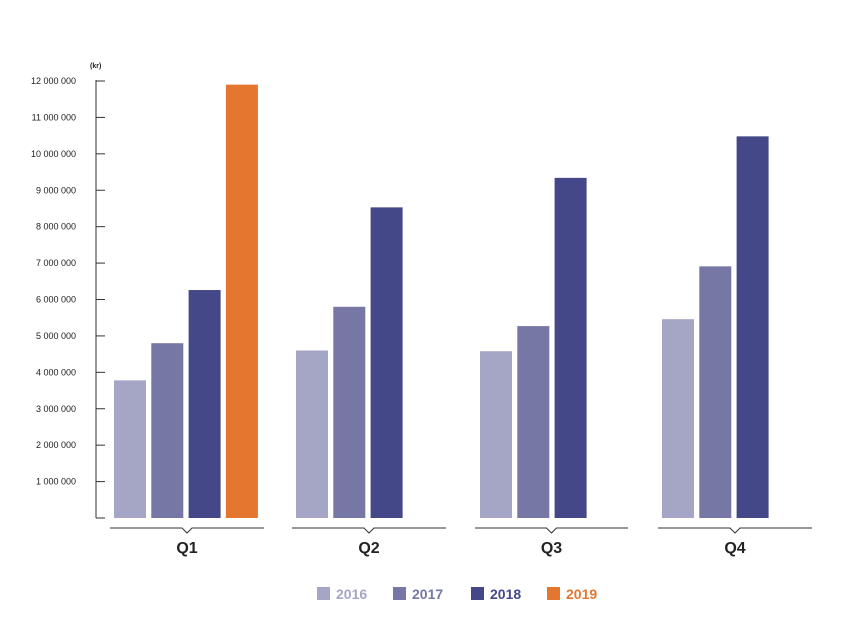 The image size is (842, 642). Describe the element at coordinates (54, 117) in the screenshot. I see `y-tick-label: 11 000 000` at that location.